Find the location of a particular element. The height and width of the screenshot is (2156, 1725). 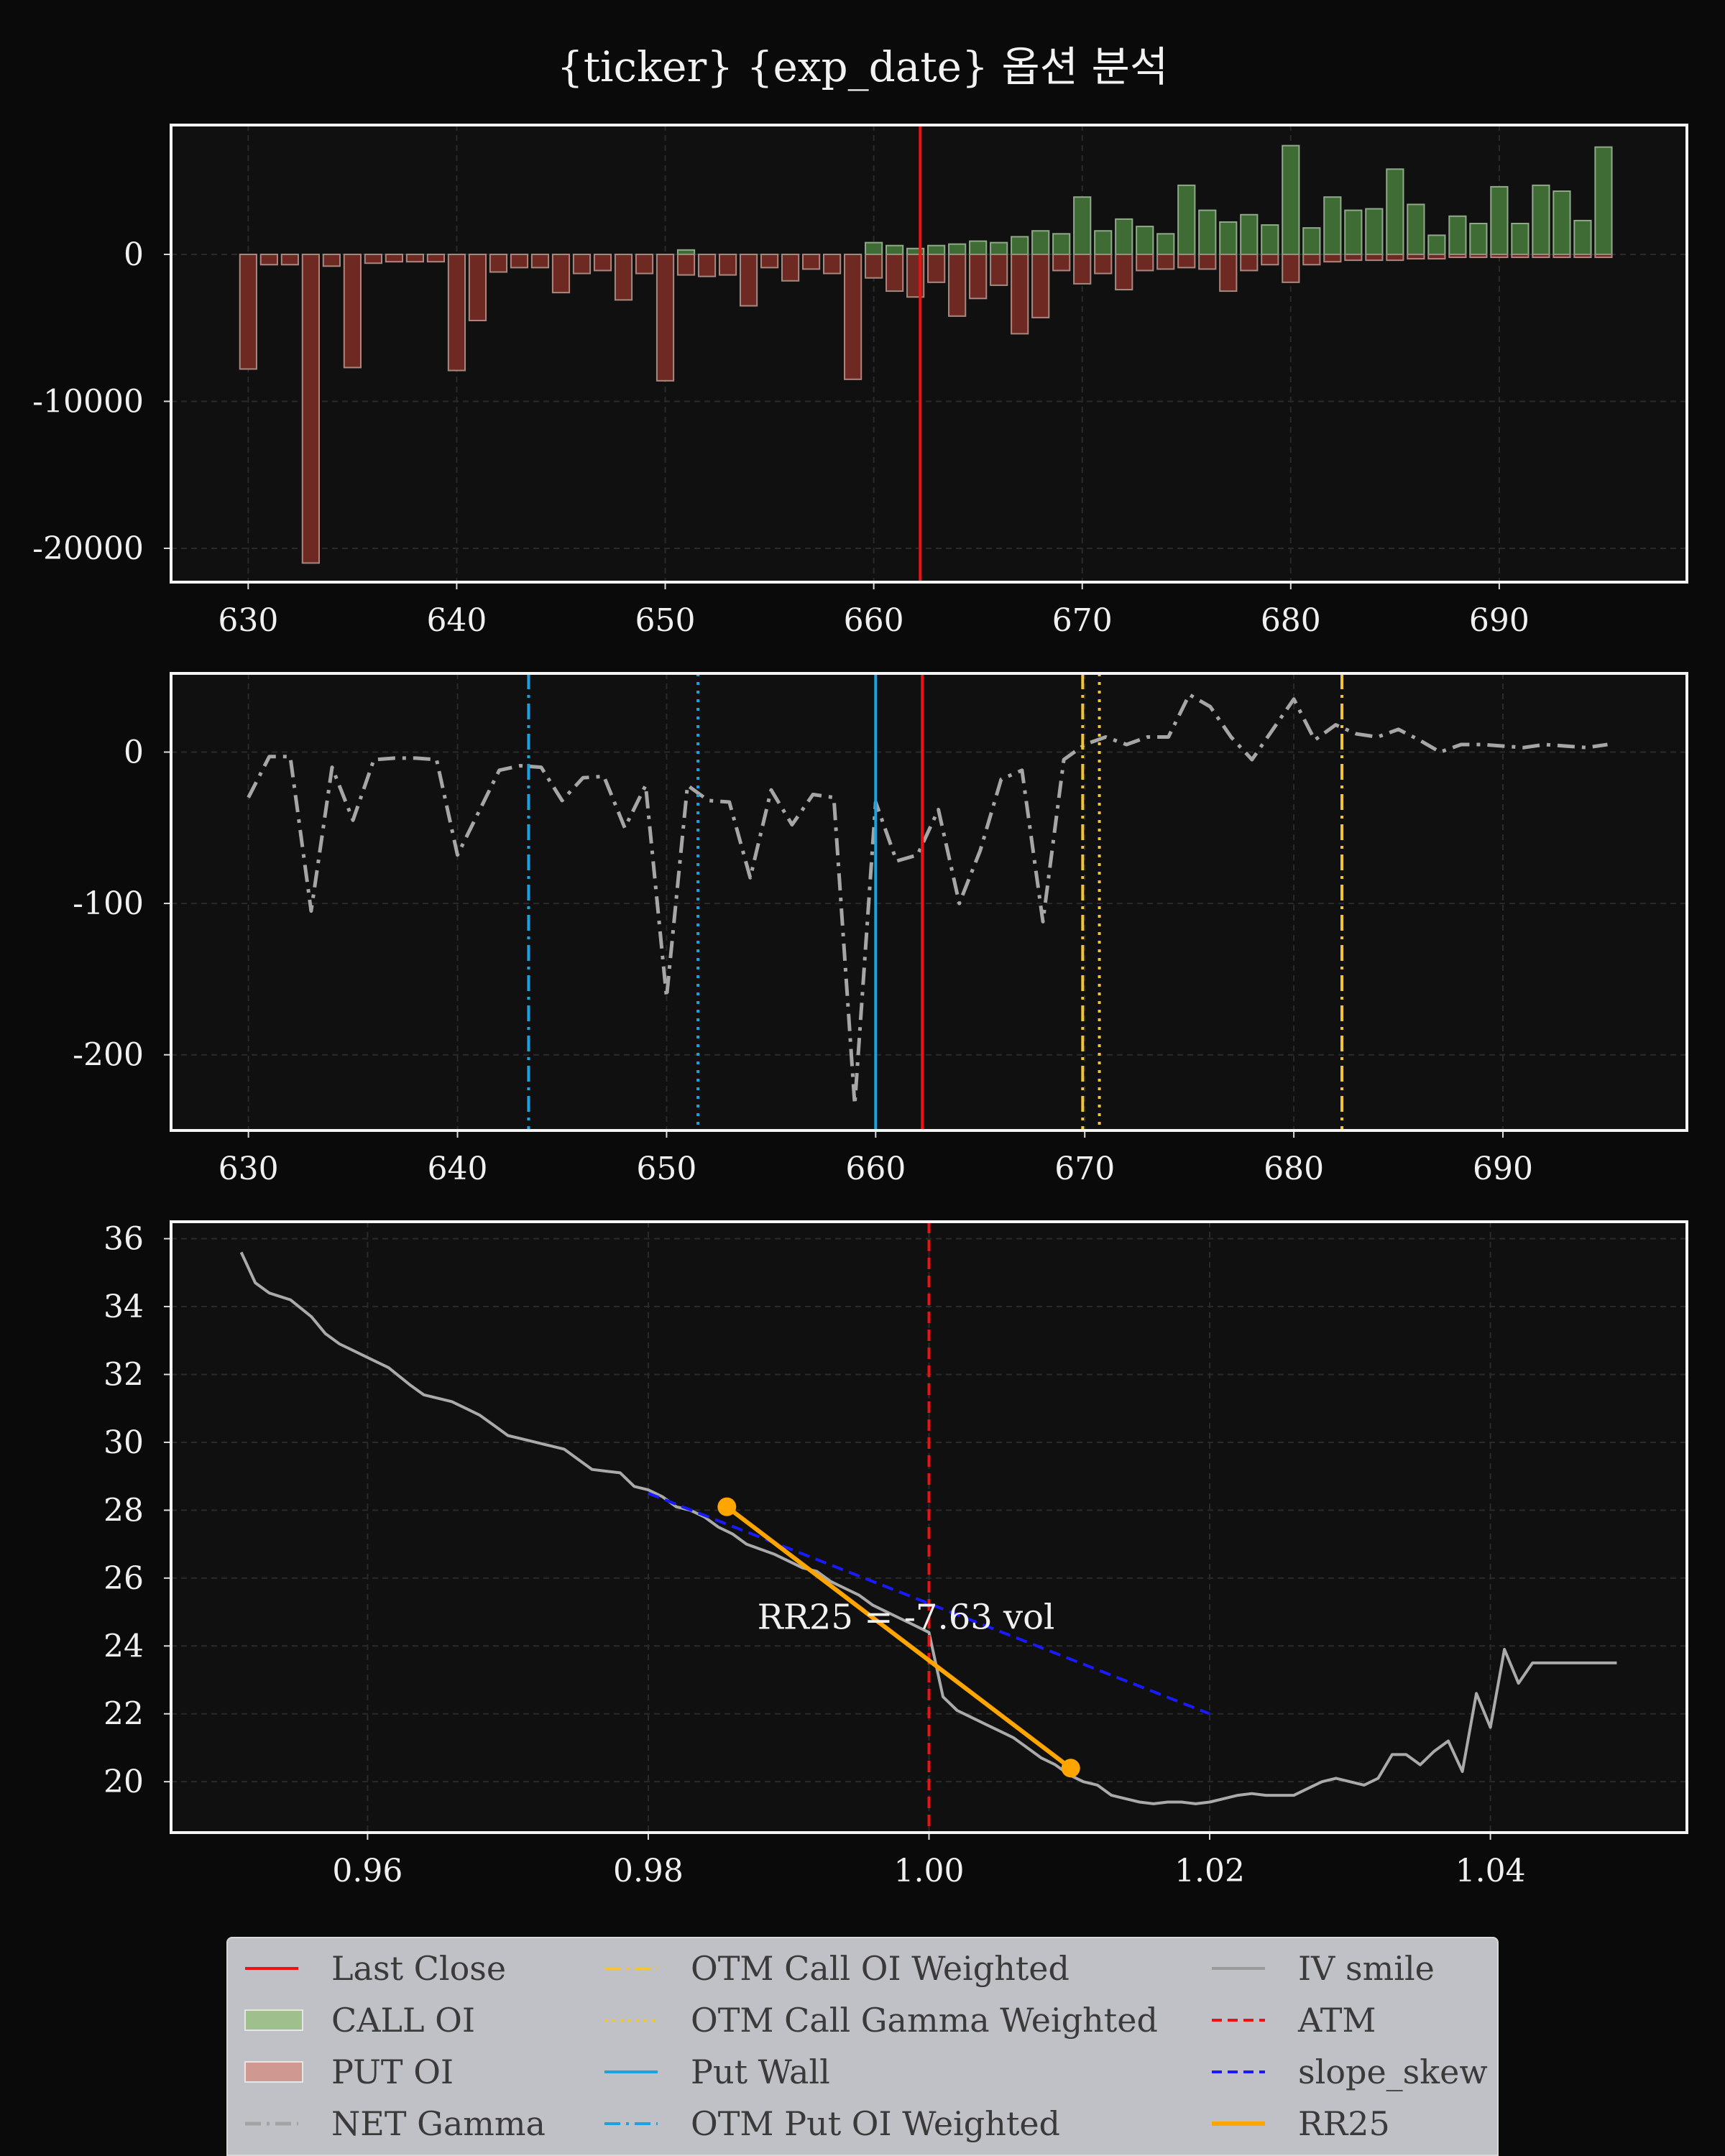

y-tick-label: 34 is located at coordinates (124, 1307).